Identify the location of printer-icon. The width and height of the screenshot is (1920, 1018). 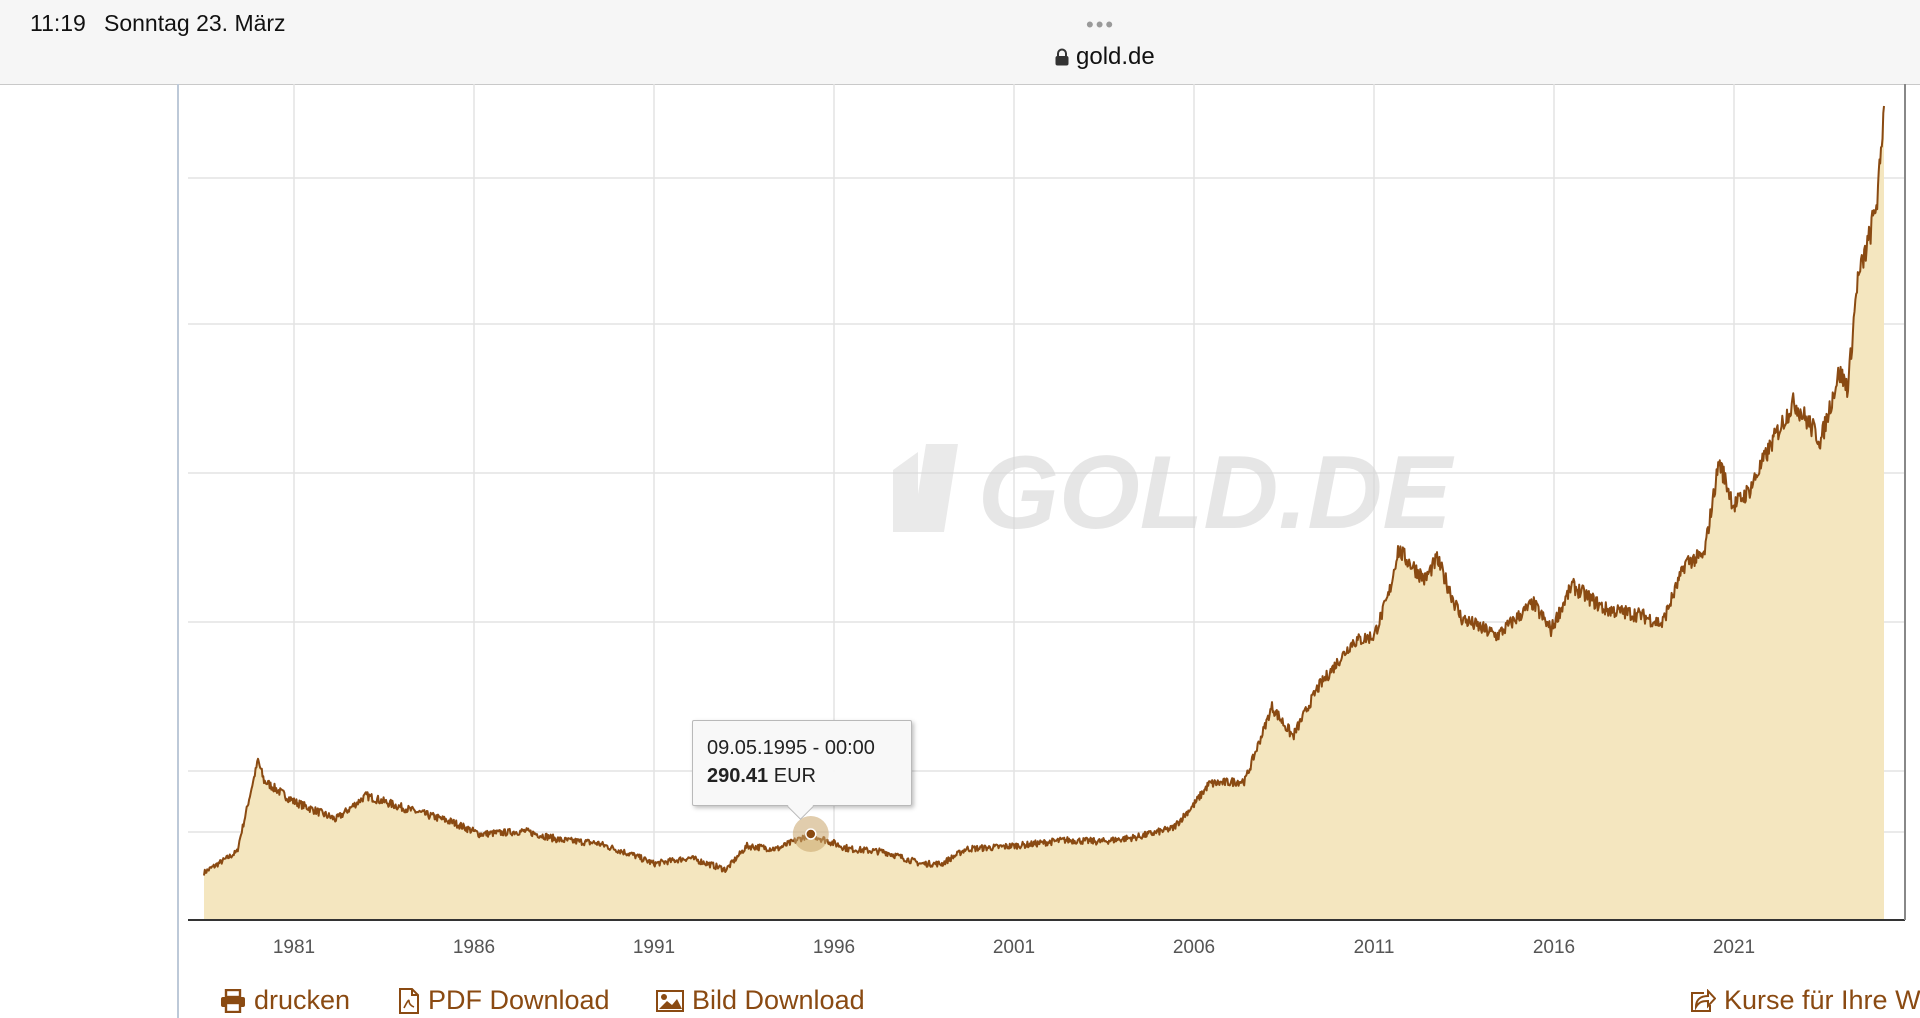
(233, 1000).